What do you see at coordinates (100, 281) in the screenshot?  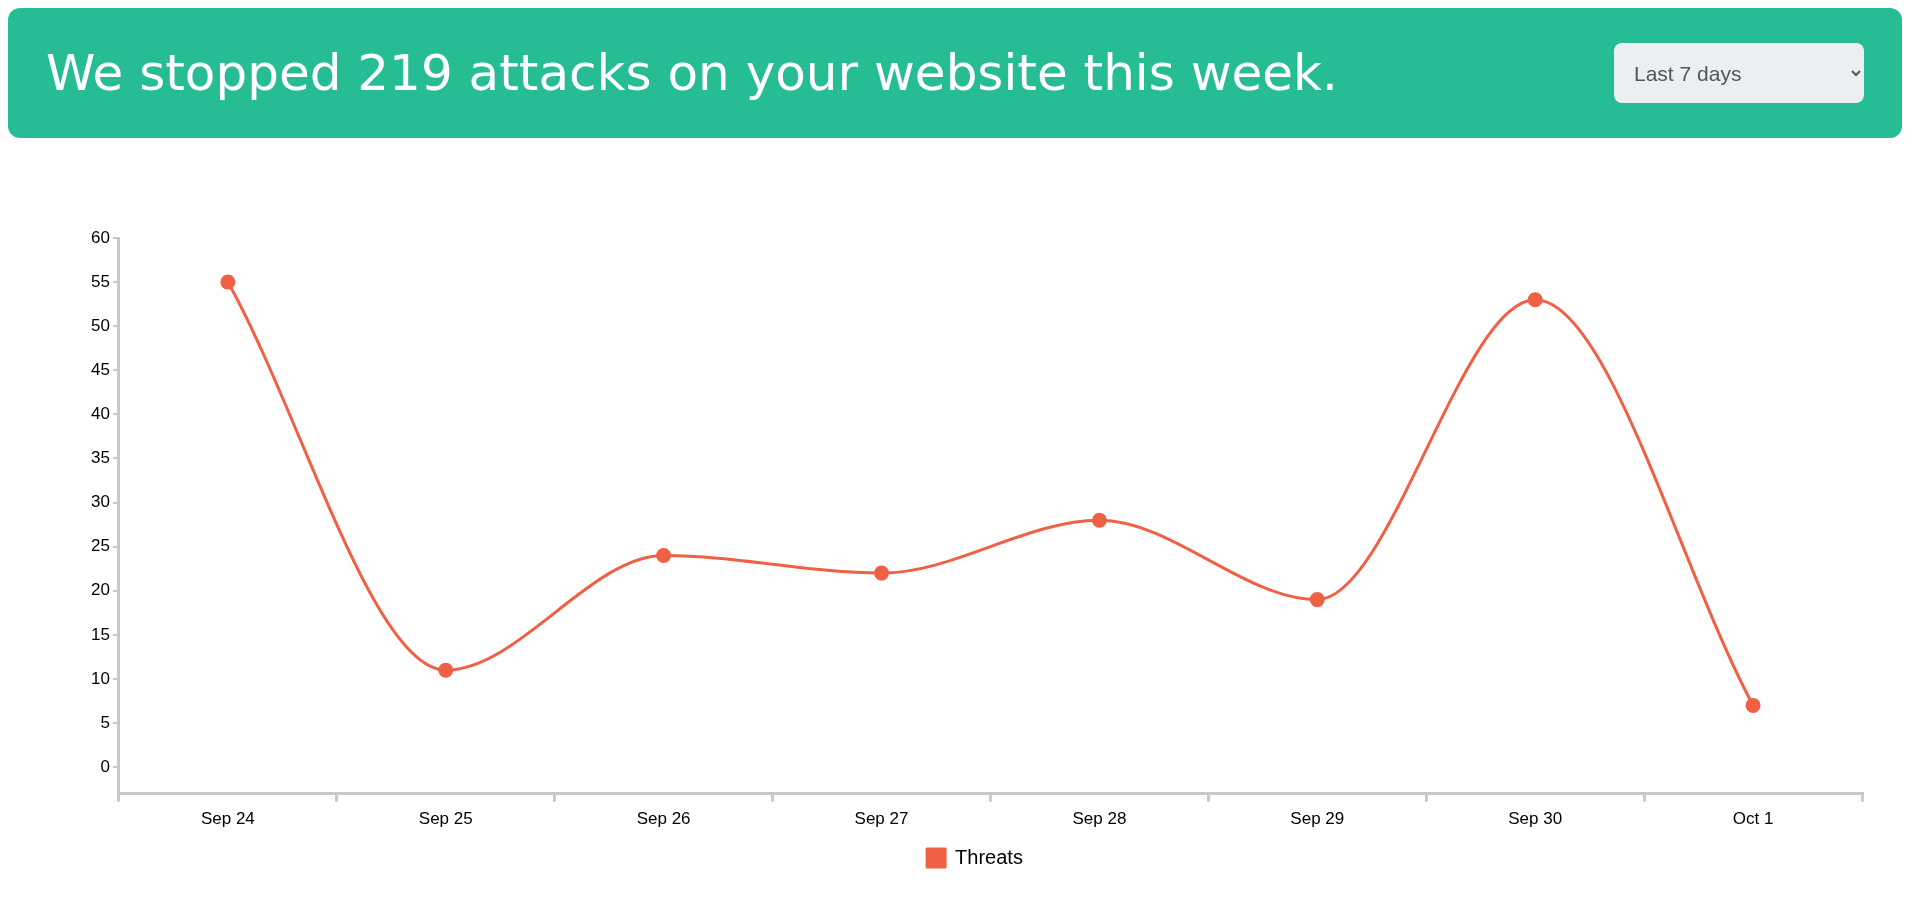 I see `y-tick-label: 55` at bounding box center [100, 281].